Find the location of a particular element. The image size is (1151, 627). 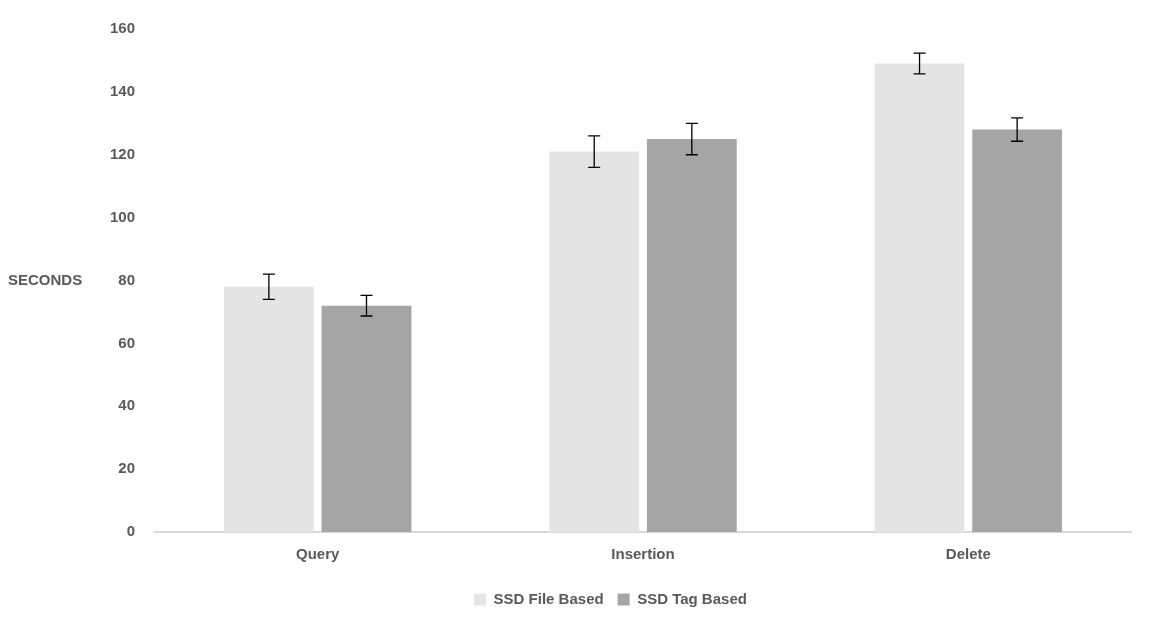

x-tick-label: Delete is located at coordinates (968, 554).